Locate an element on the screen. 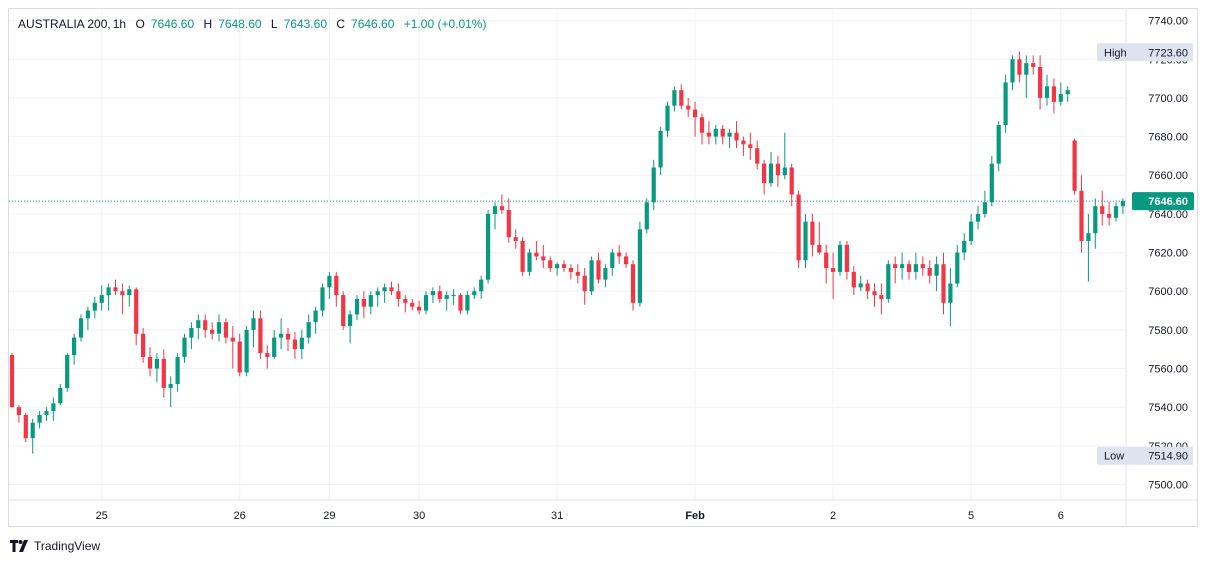 The image size is (1209, 564). time-tick-label: 26 is located at coordinates (240, 516).